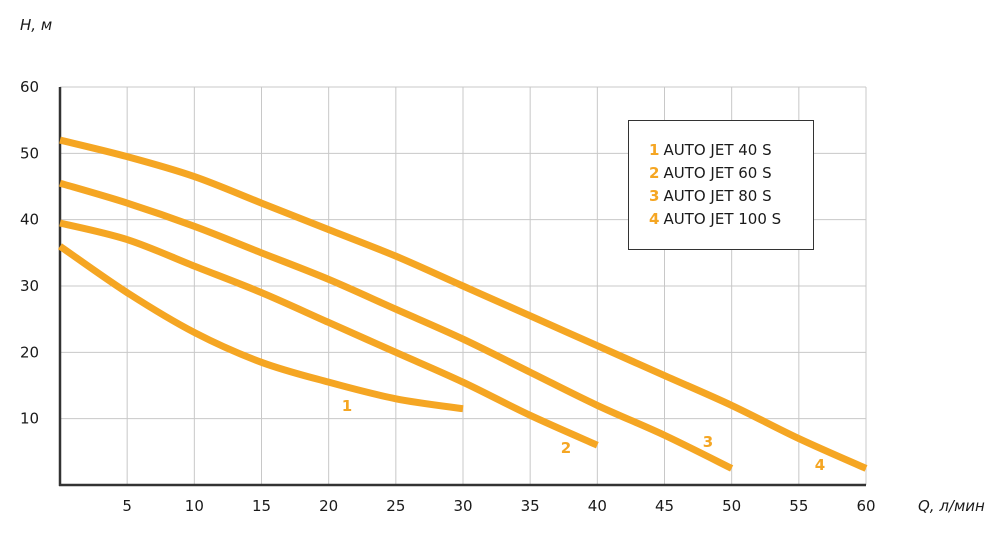 The height and width of the screenshot is (550, 1000). I want to click on x-tick-label: 20, so click(328, 506).